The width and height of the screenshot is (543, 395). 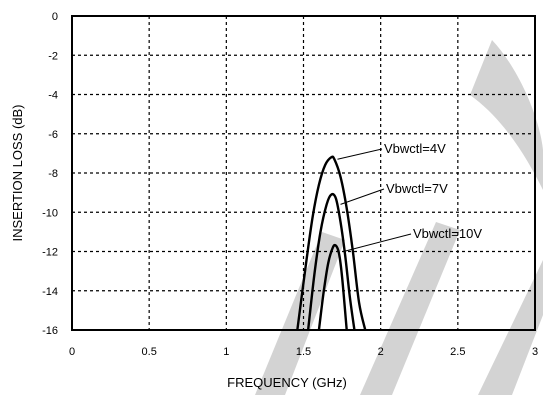 I want to click on x-tick-labels: 0 0.5 1 1.5 2 2.5 3, so click(x=303, y=352).